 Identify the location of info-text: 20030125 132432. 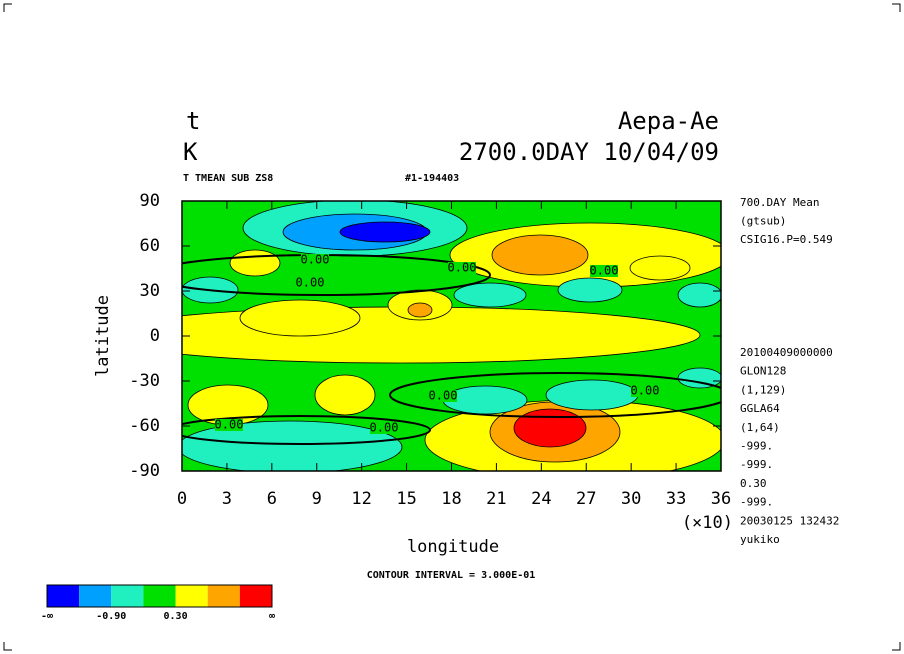
(789, 520).